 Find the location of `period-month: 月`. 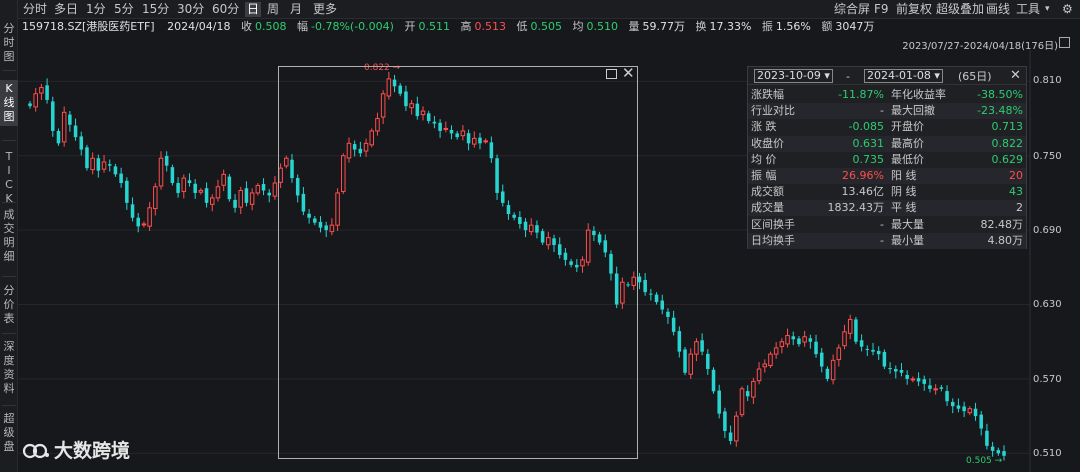

period-month: 月 is located at coordinates (296, 9).